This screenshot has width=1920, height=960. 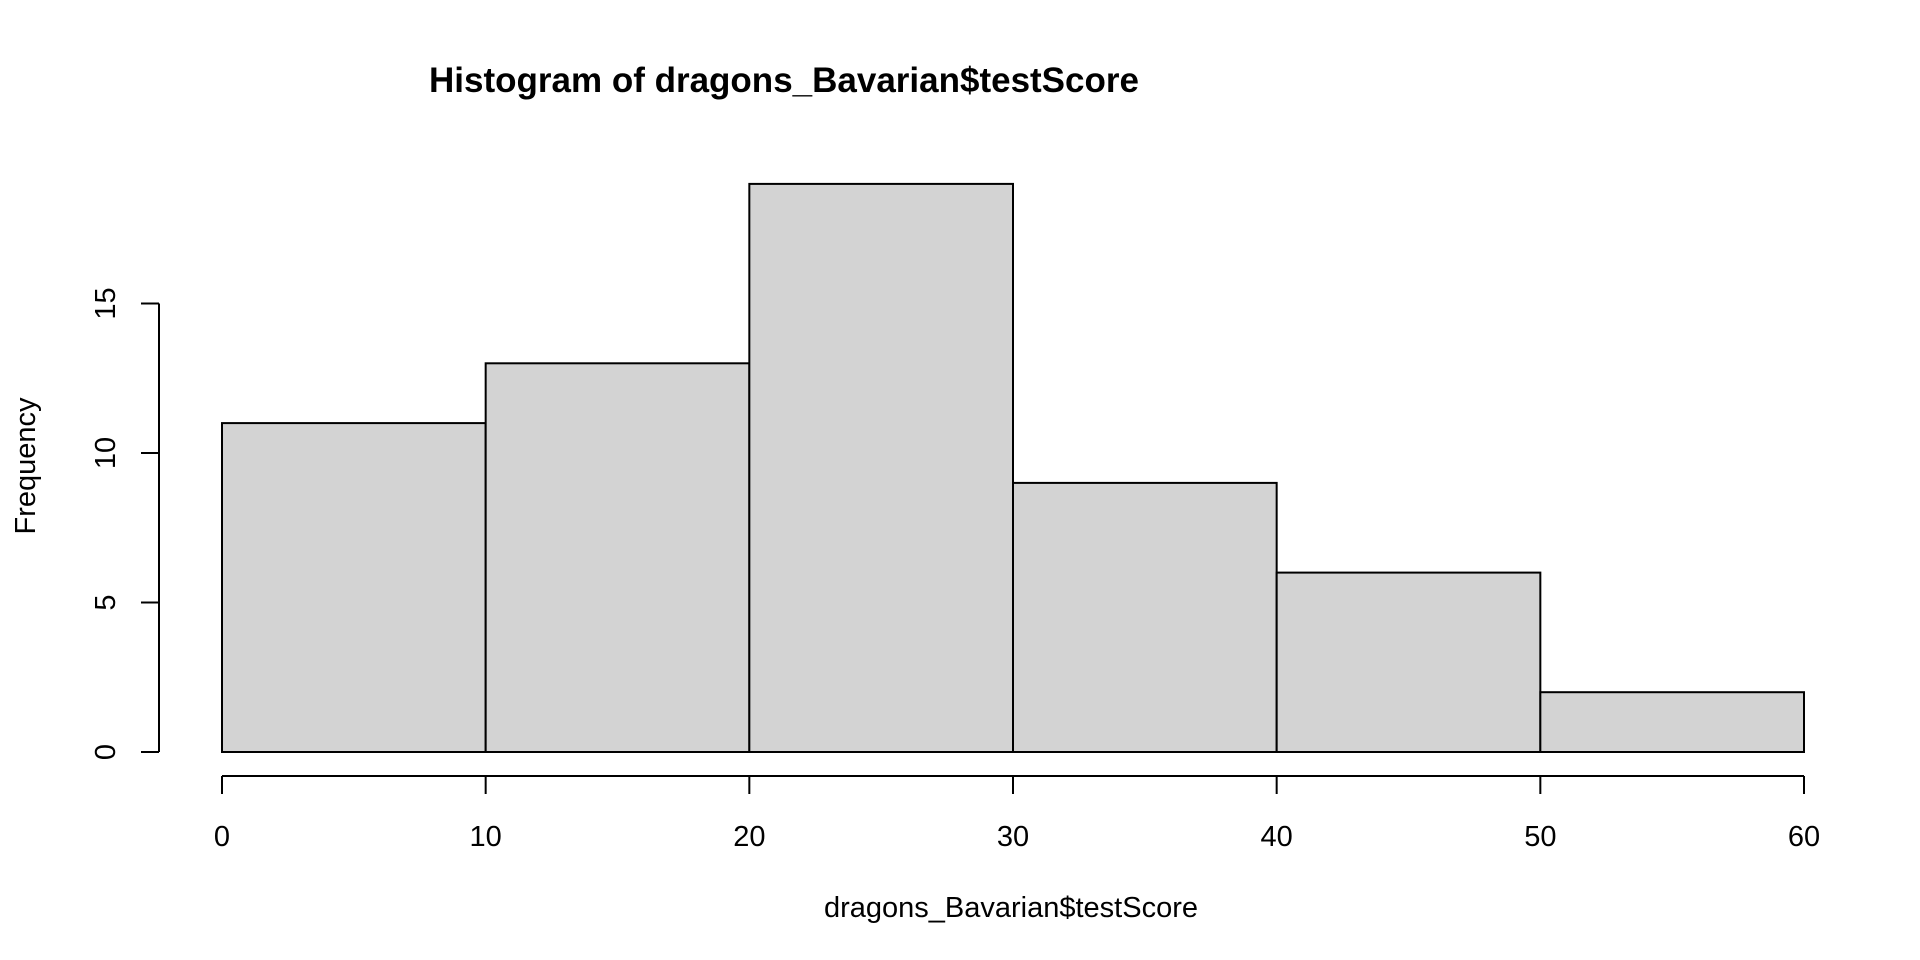 What do you see at coordinates (125, 523) in the screenshot?
I see `y-axis: 0 5 10 15` at bounding box center [125, 523].